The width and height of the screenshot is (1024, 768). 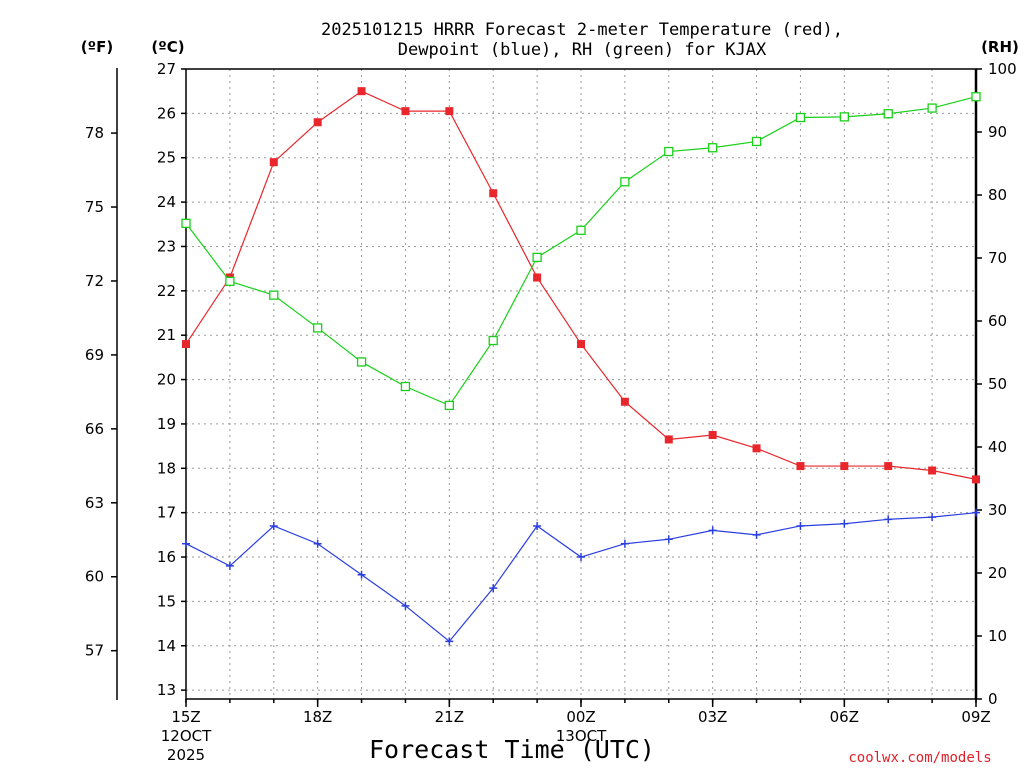 I want to click on rh-tick-label: 50, so click(x=997, y=384).